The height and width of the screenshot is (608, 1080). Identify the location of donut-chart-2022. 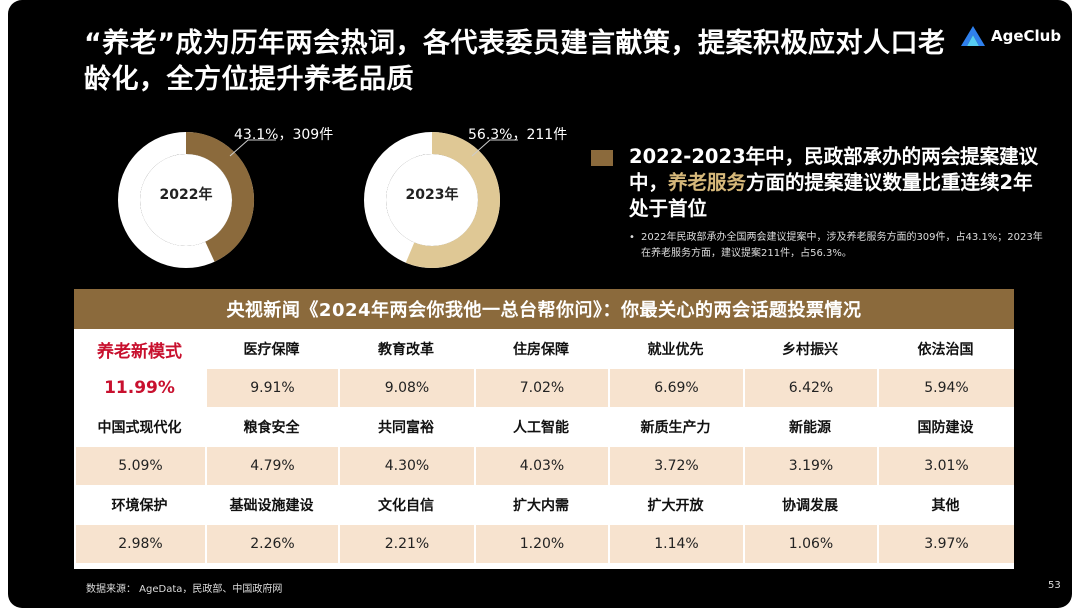
(186, 200).